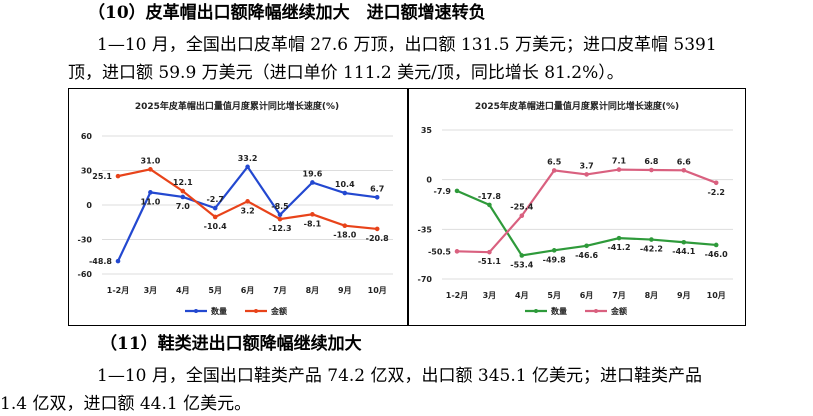 This screenshot has width=813, height=416. What do you see at coordinates (313, 173) in the screenshot?
I see `data-label: 19.6` at bounding box center [313, 173].